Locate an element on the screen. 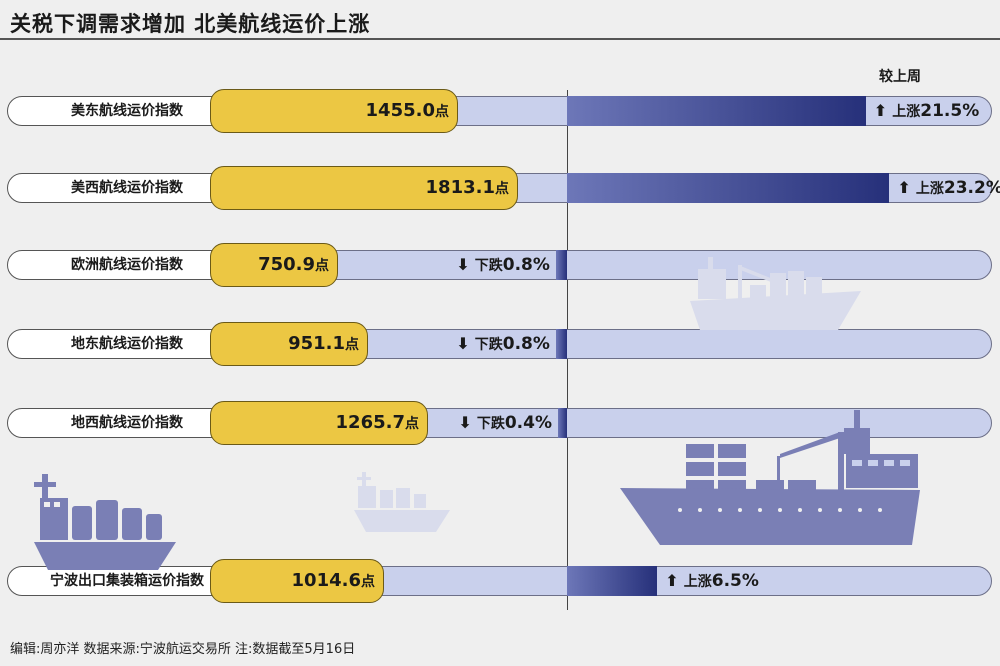 This screenshot has height=666, width=1000. change-percent: 21.5% is located at coordinates (950, 111).